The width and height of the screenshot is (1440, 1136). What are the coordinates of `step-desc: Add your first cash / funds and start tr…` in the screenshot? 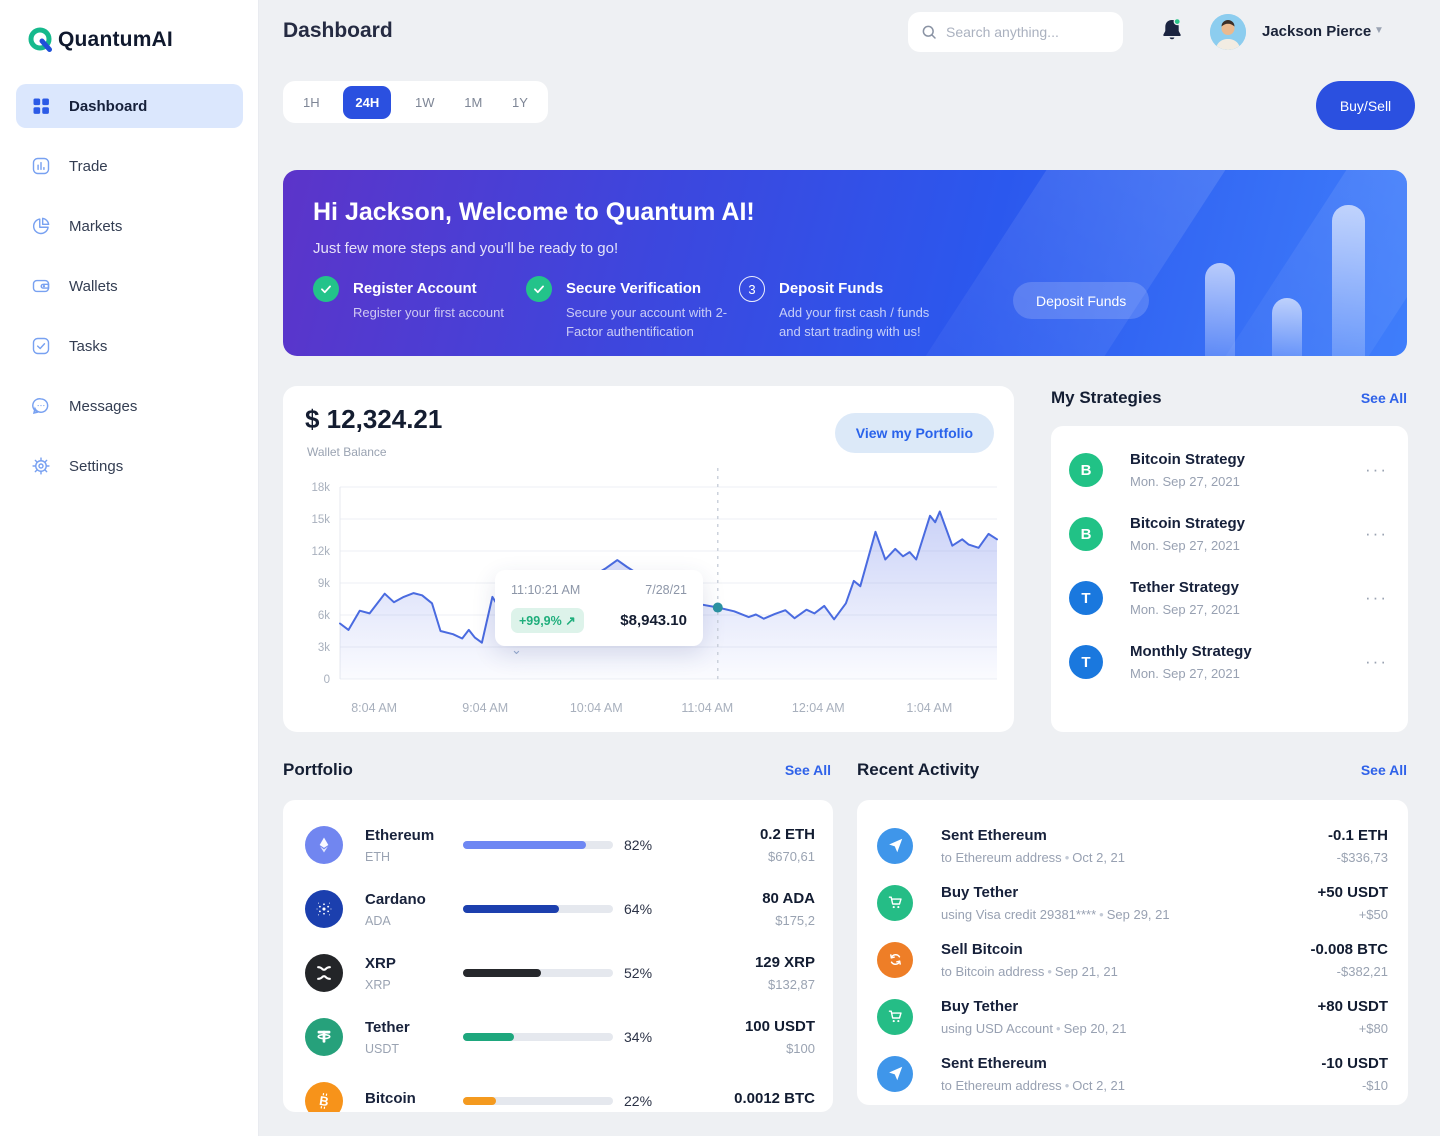 It's located at (854, 322).